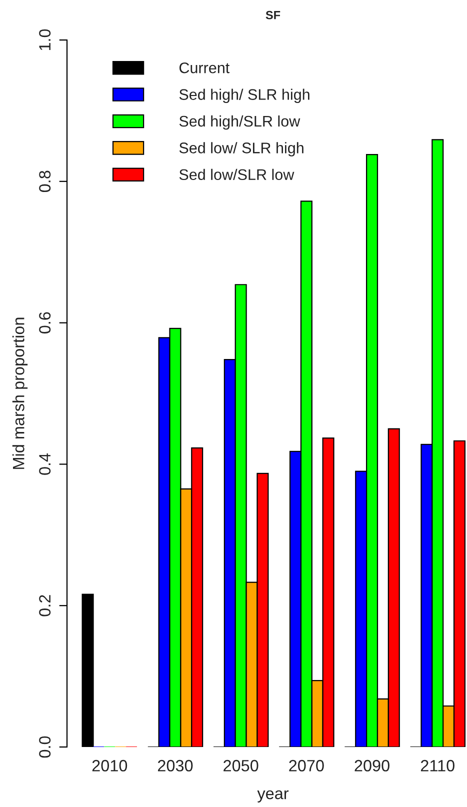  Describe the element at coordinates (45, 323) in the screenshot. I see `y-tick-label: 0.6` at that location.